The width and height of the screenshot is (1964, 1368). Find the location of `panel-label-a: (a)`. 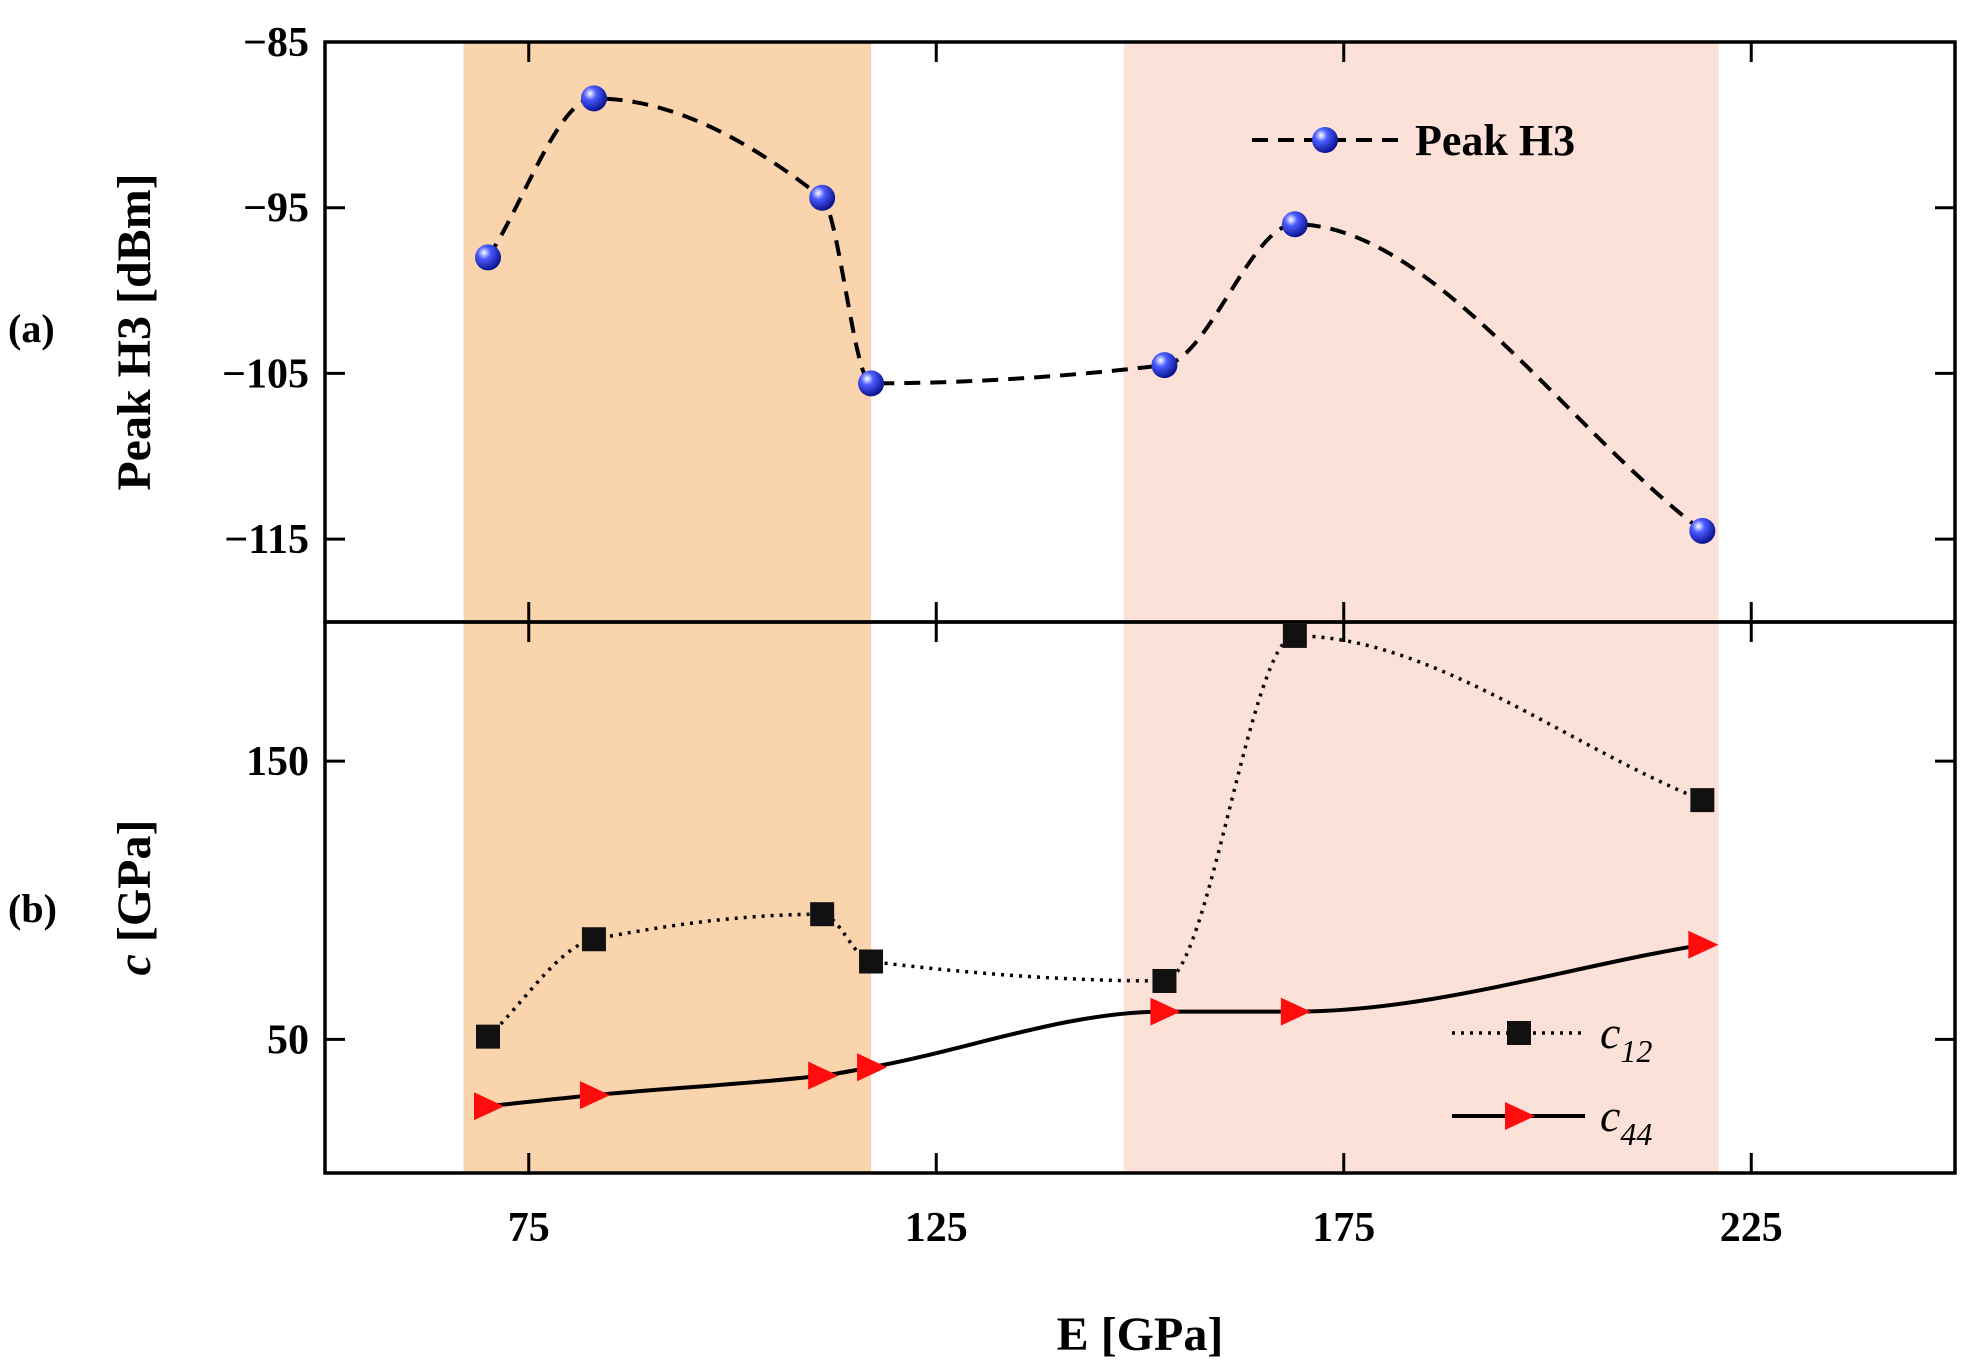

panel-label-a: (a) is located at coordinates (31, 328).